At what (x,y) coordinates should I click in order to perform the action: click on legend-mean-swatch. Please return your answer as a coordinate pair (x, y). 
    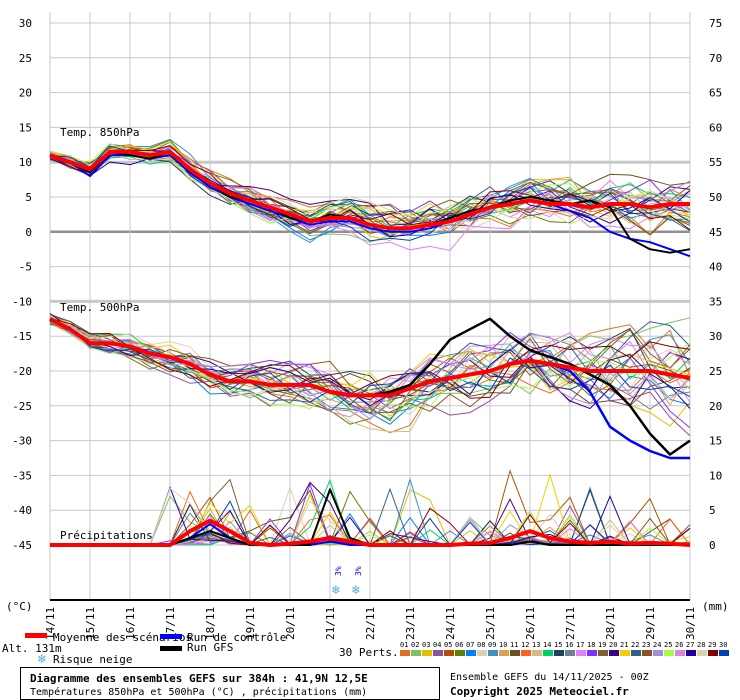
    Looking at the image, I should click on (36, 635).